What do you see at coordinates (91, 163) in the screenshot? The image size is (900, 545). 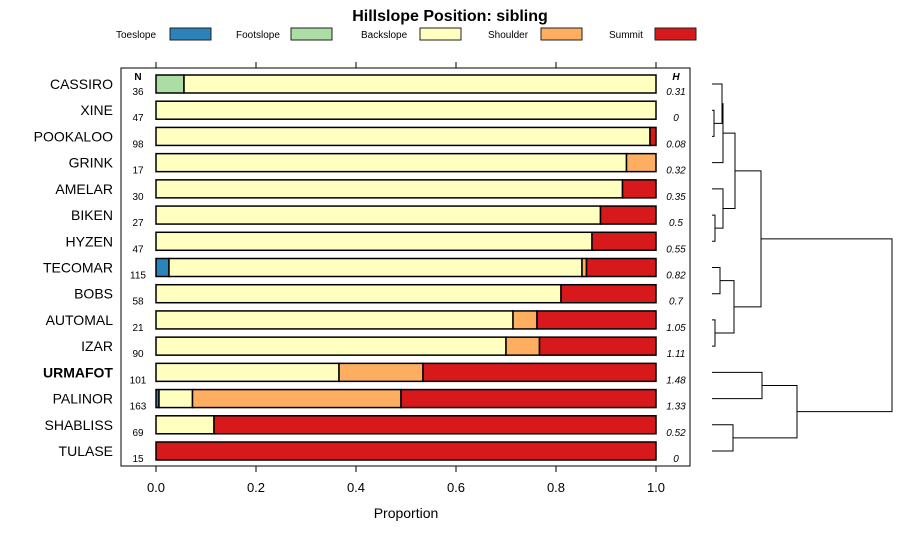 I see `category-label: GRINK` at bounding box center [91, 163].